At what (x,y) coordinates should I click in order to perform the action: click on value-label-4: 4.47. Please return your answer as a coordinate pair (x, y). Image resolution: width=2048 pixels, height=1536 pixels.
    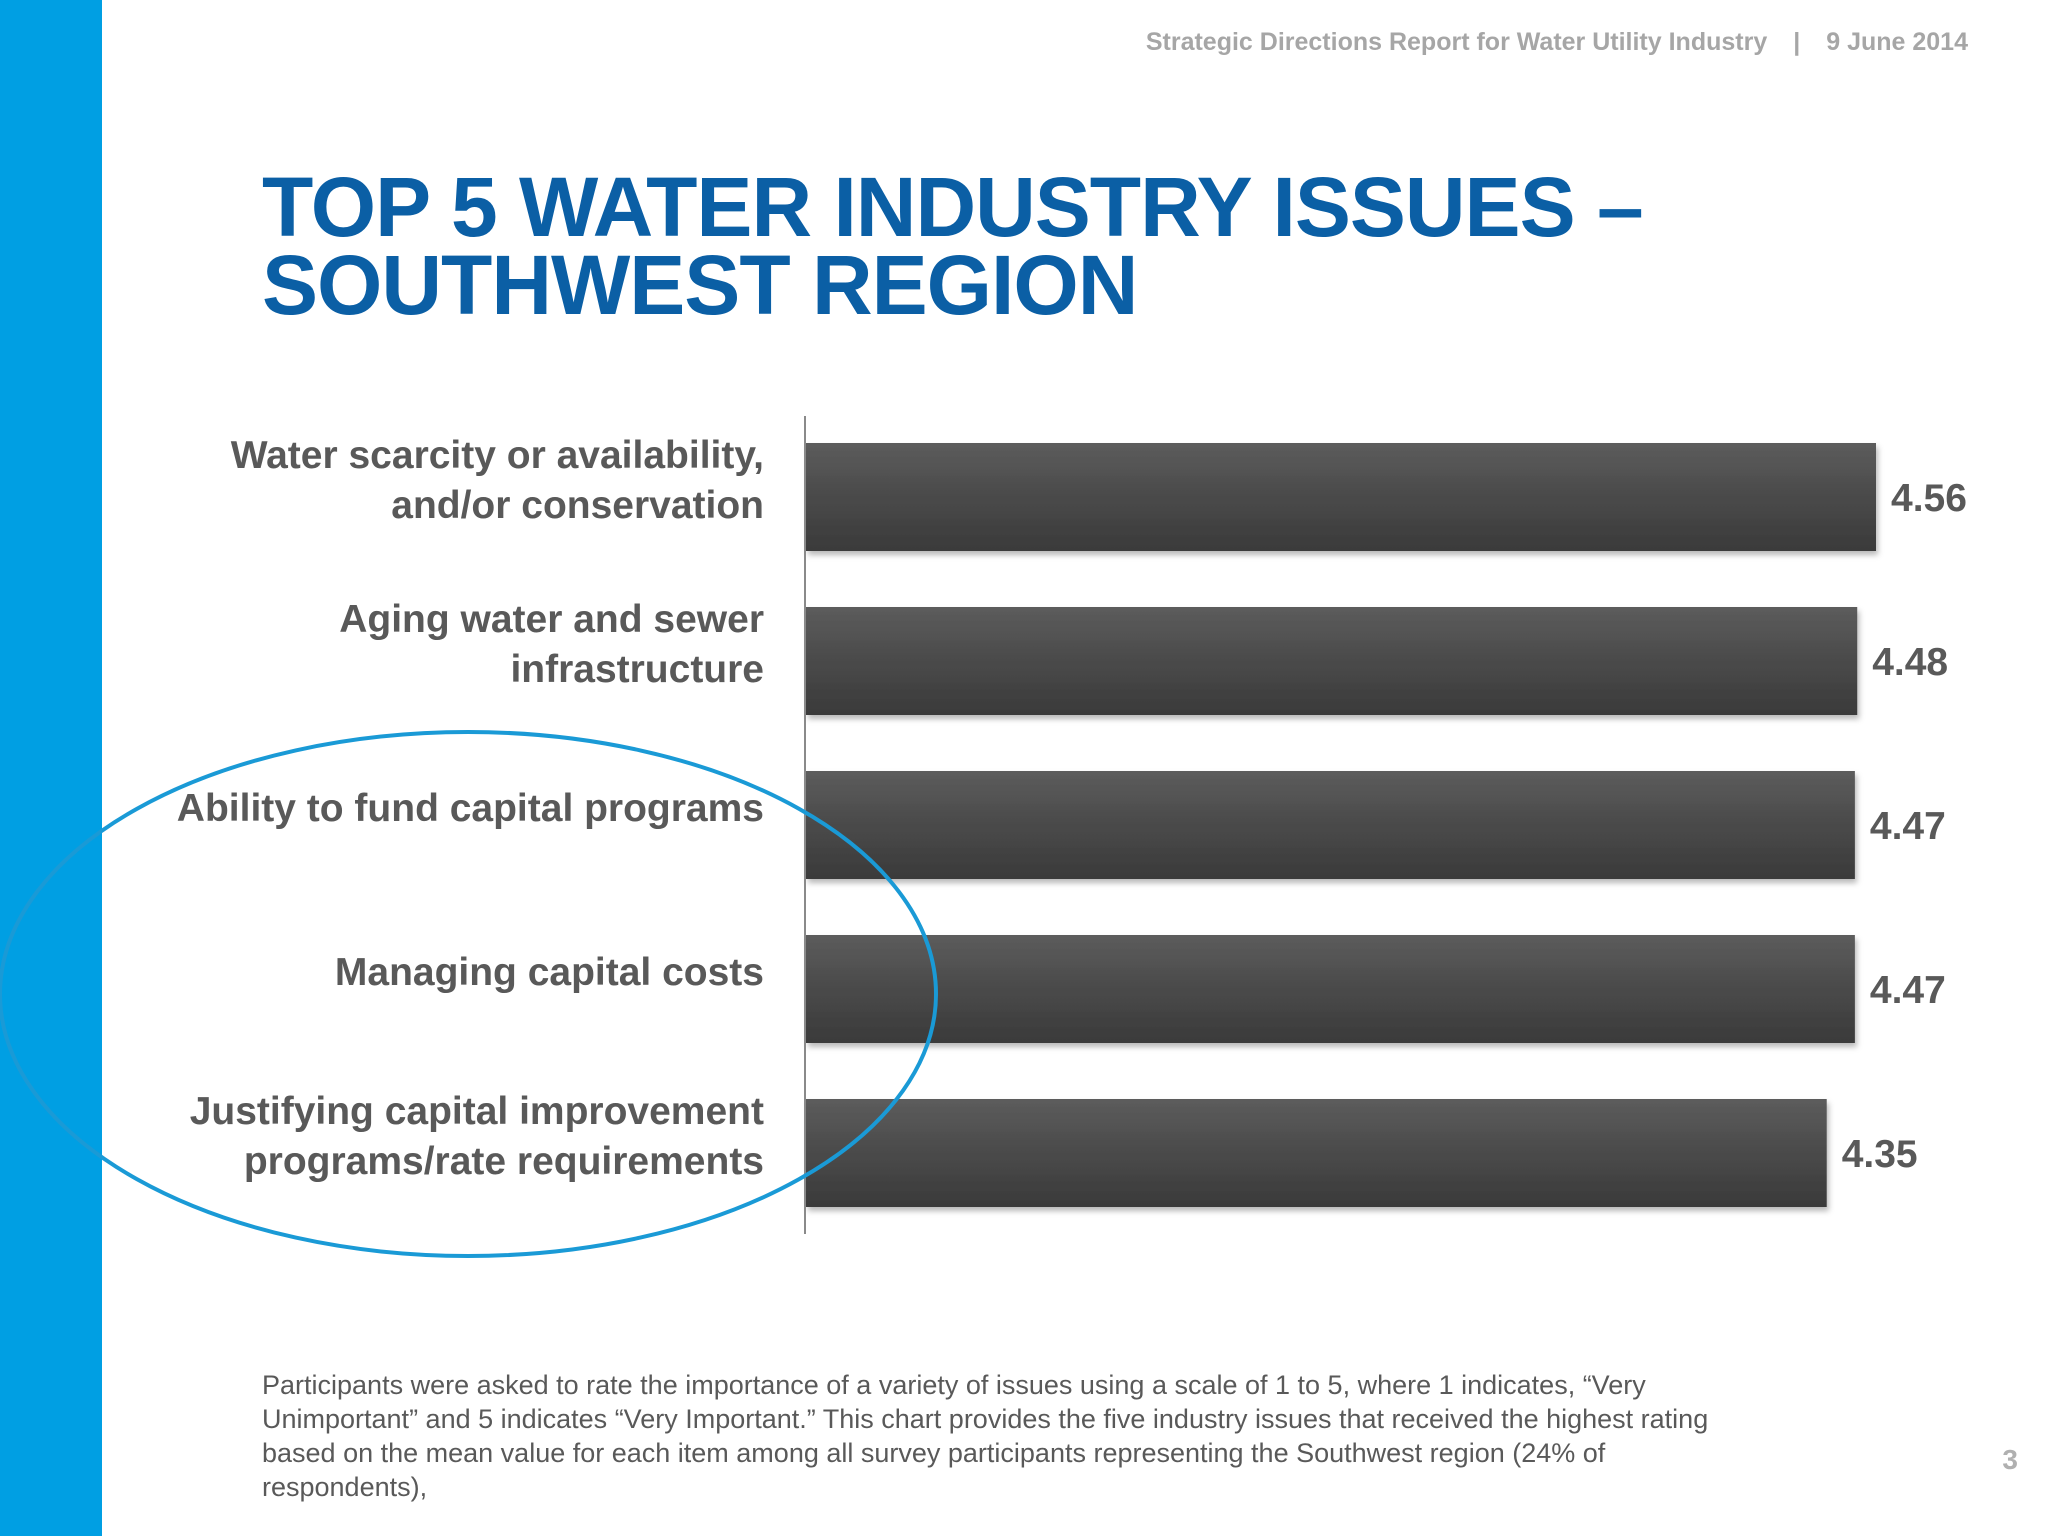
    Looking at the image, I should click on (1908, 990).